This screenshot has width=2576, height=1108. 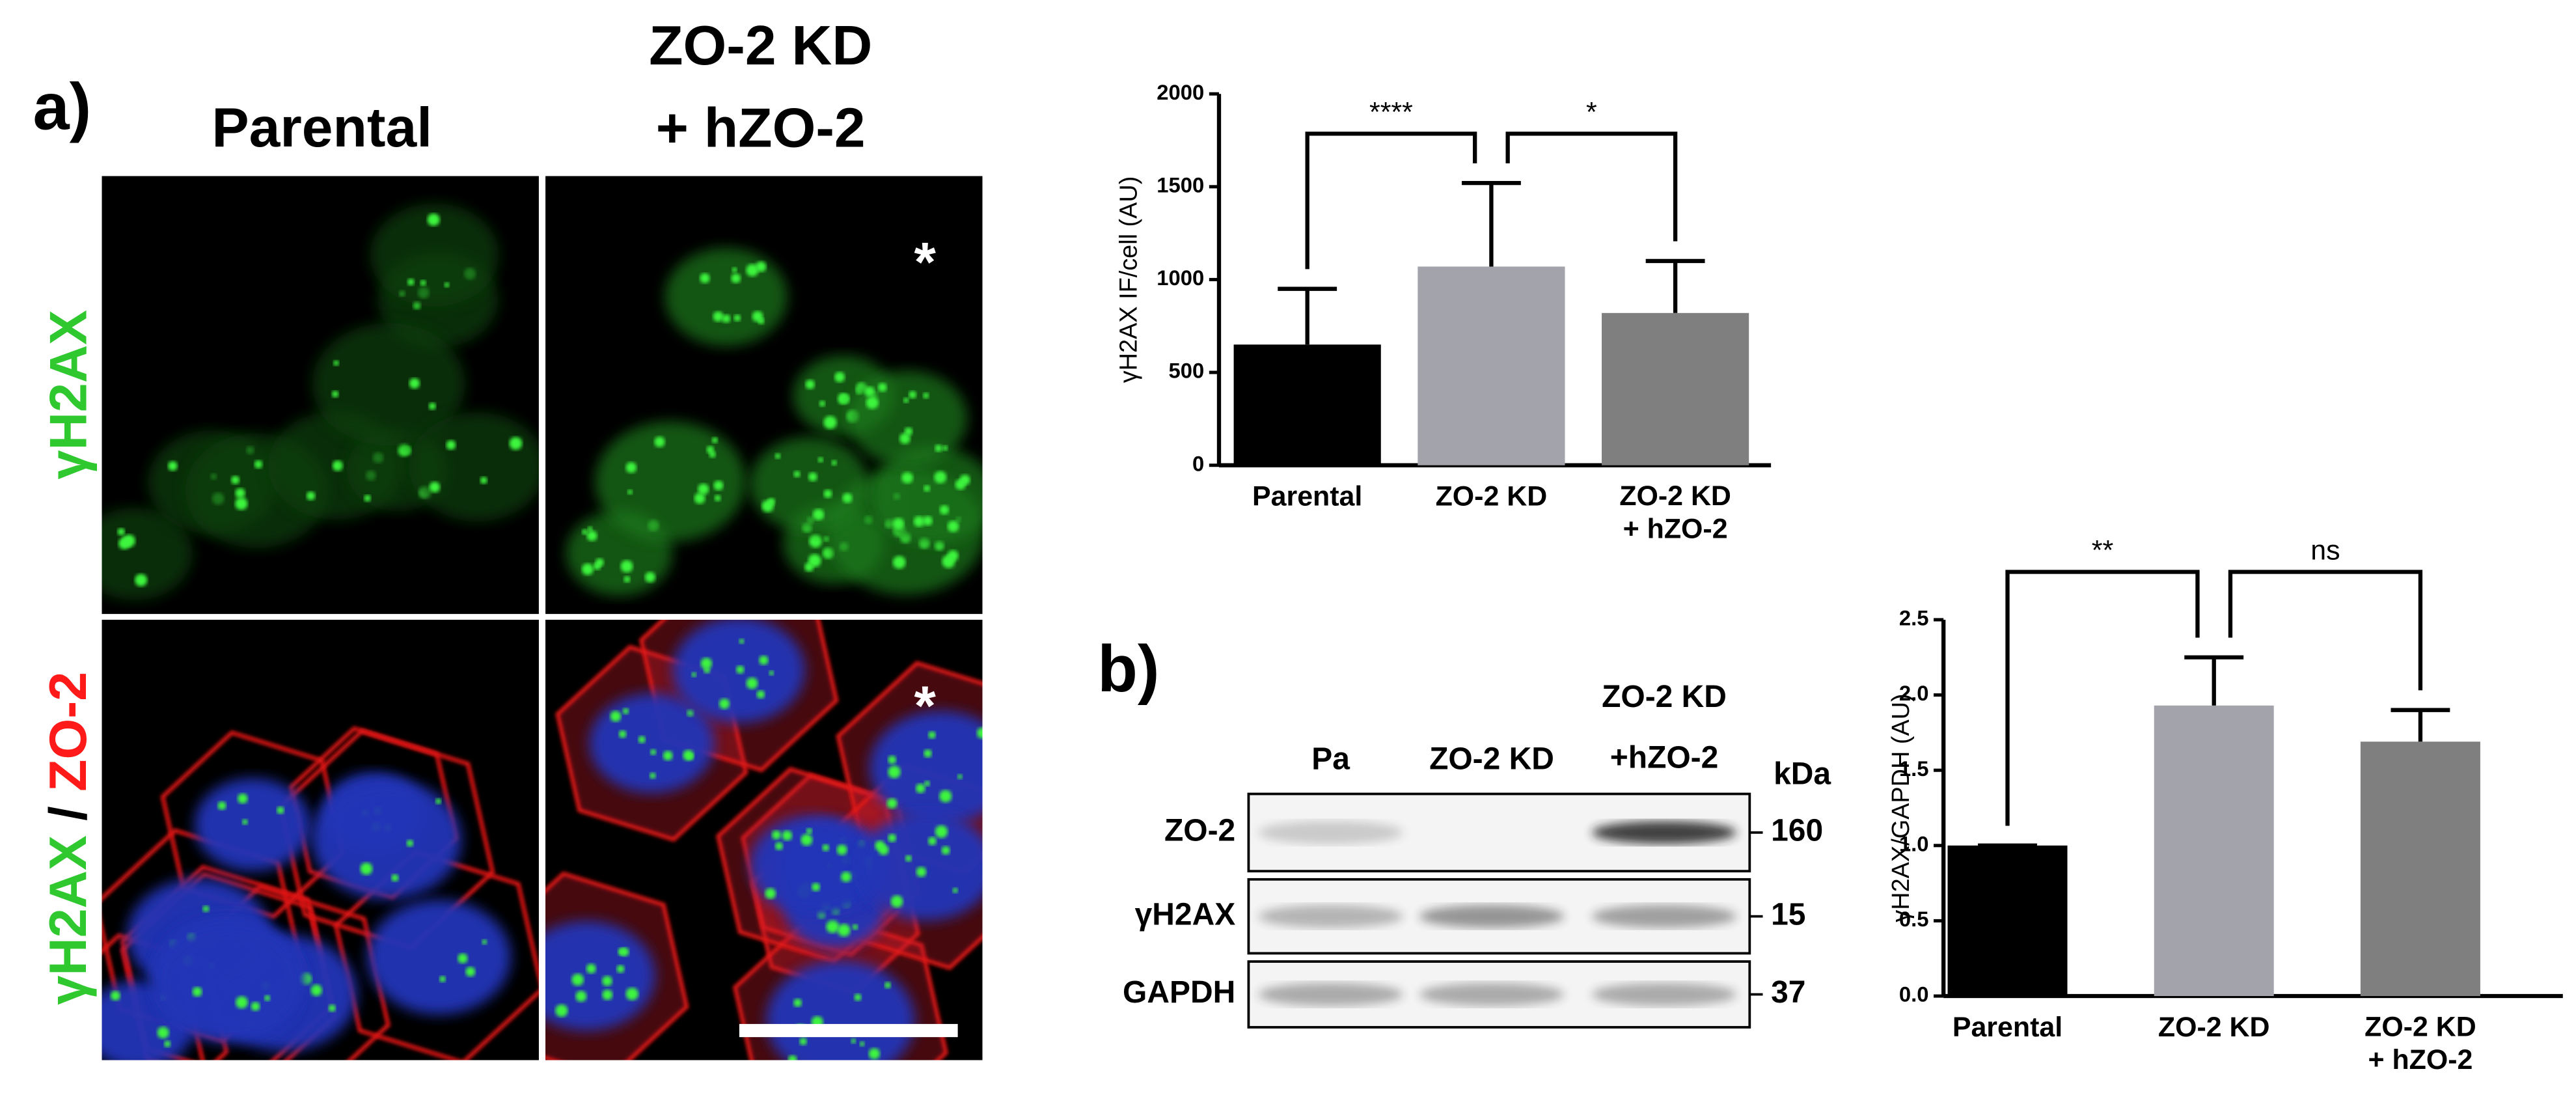 I want to click on row-label-part: ZO-2, so click(x=68, y=732).